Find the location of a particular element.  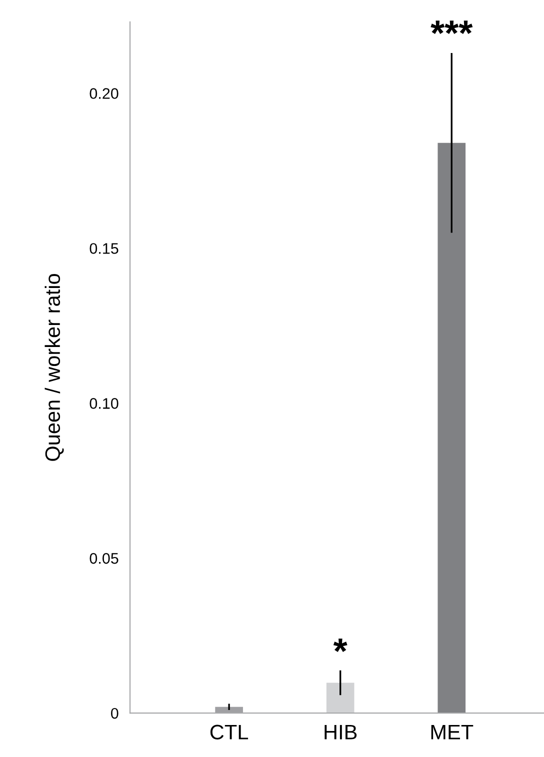

annotation: *** is located at coordinates (451, 27).